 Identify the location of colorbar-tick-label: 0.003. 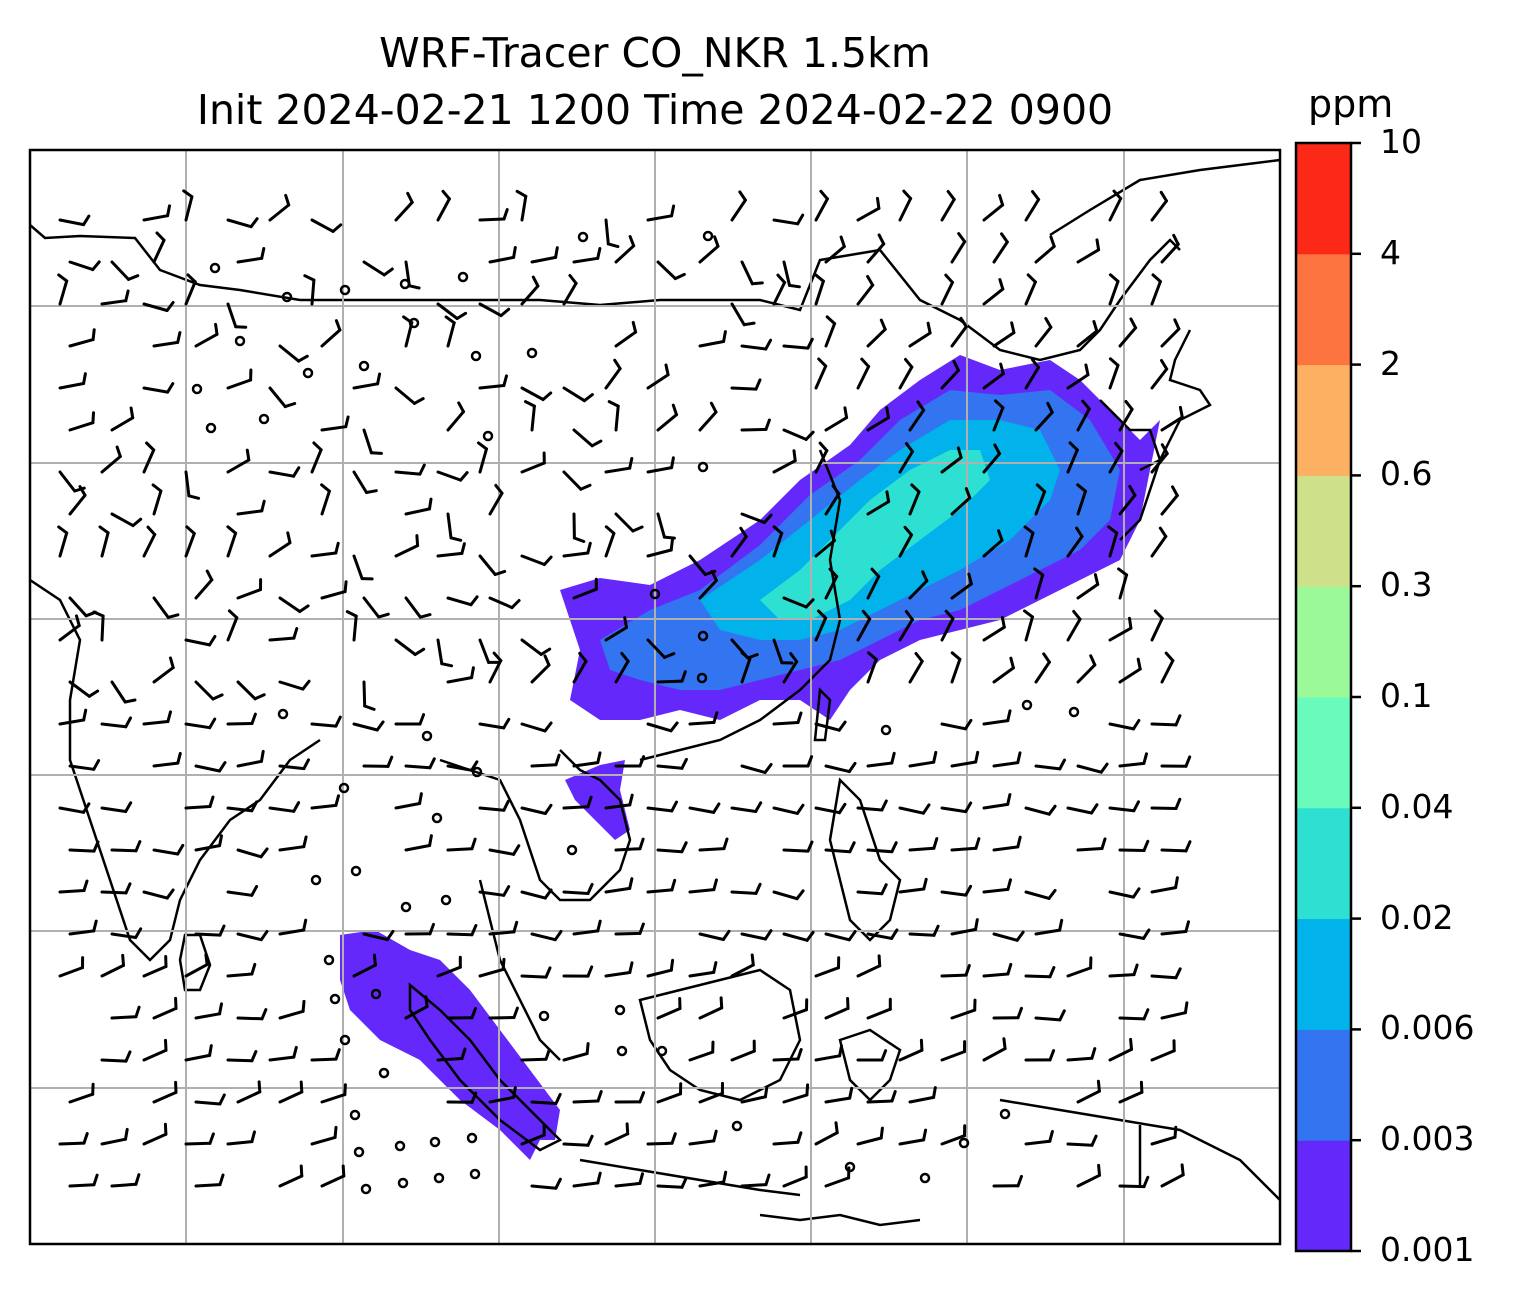
(1427, 1139).